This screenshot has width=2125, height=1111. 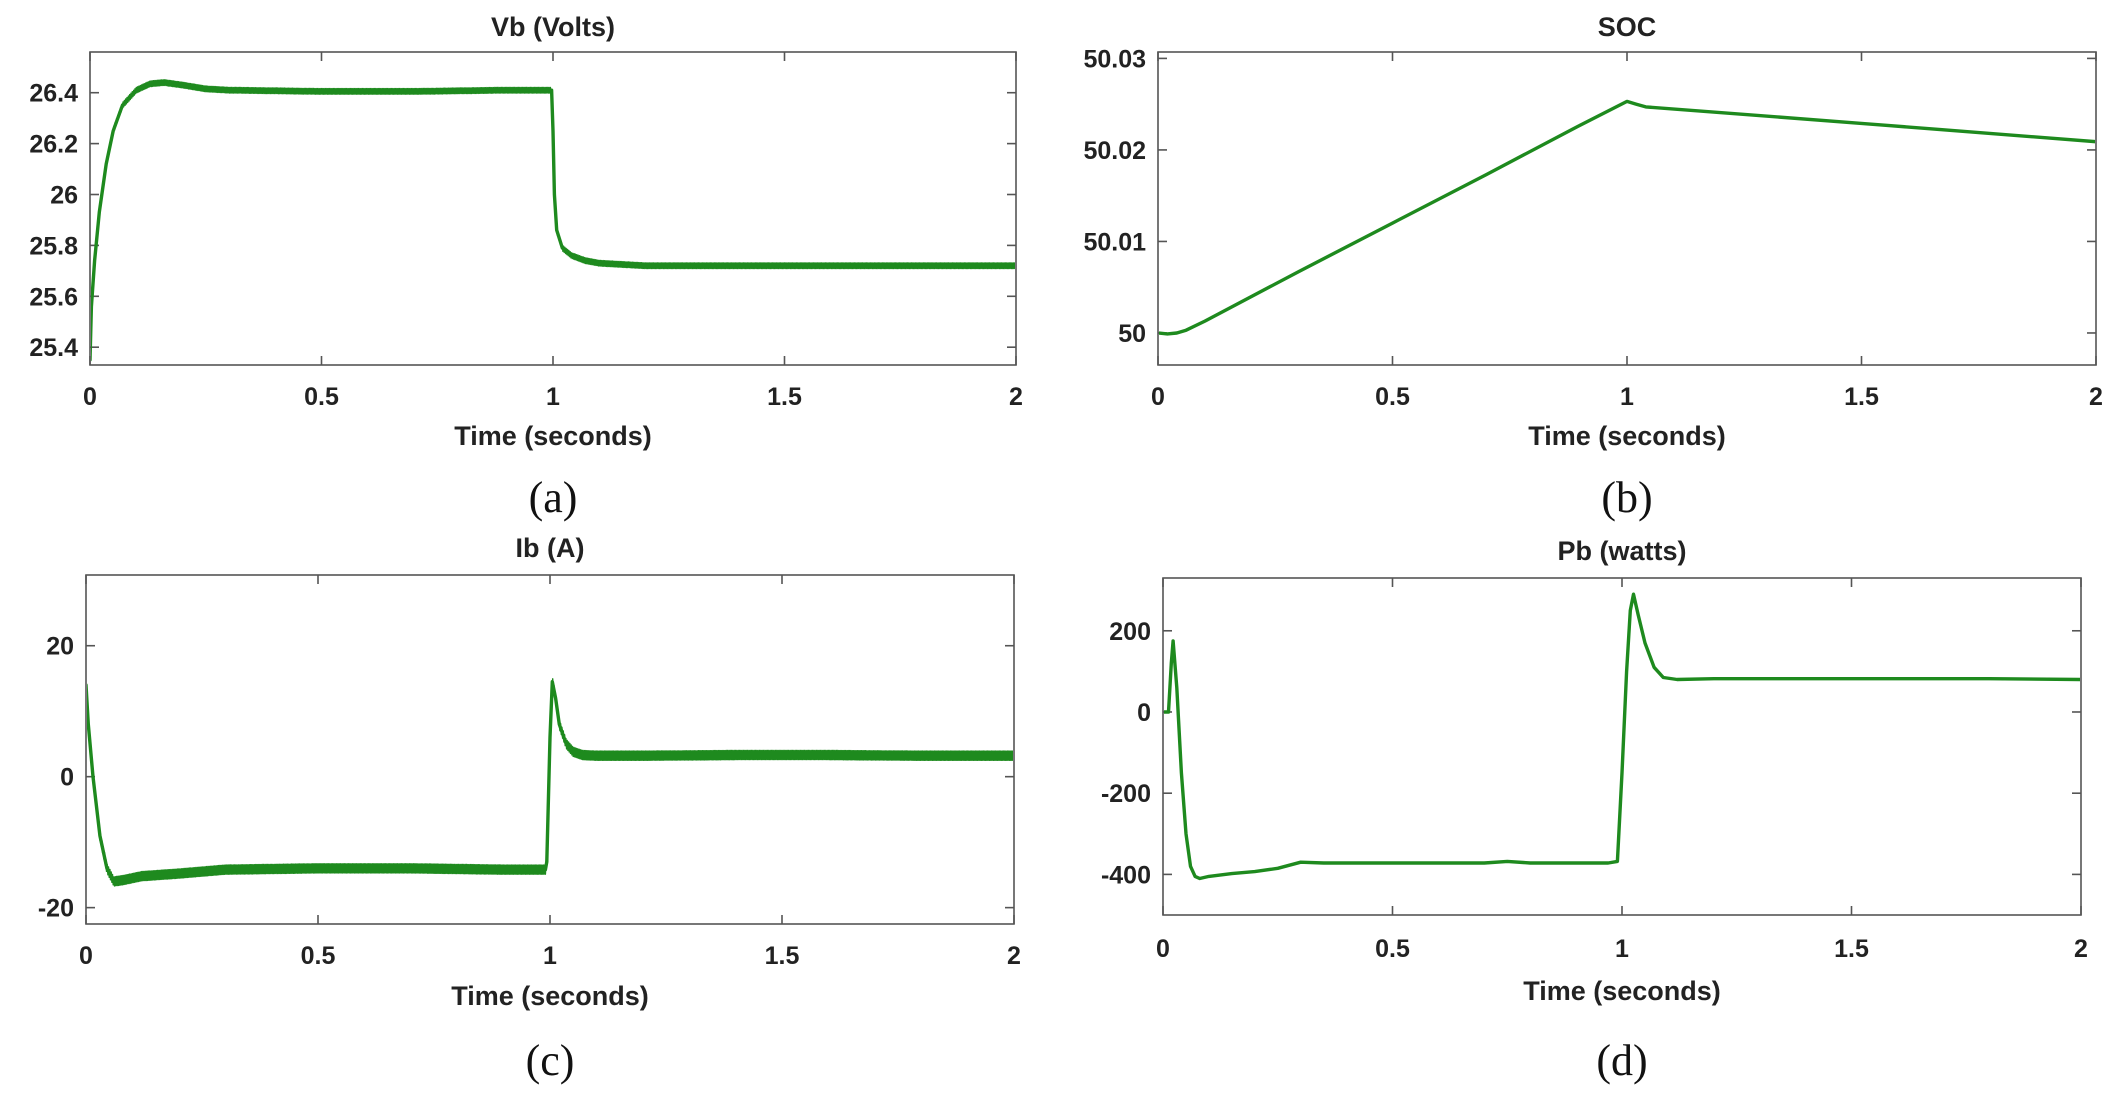 I want to click on y-tick-label: -400, so click(x=1126, y=875).